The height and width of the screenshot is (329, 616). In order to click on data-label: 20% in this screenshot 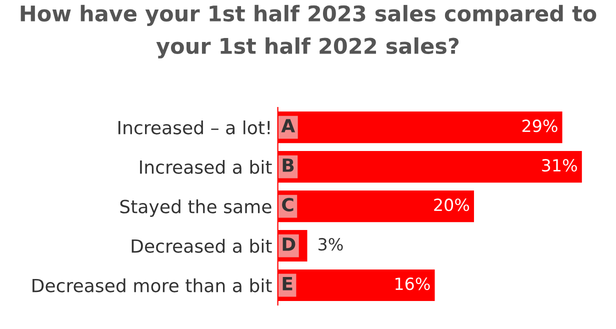, I will do `click(452, 205)`.